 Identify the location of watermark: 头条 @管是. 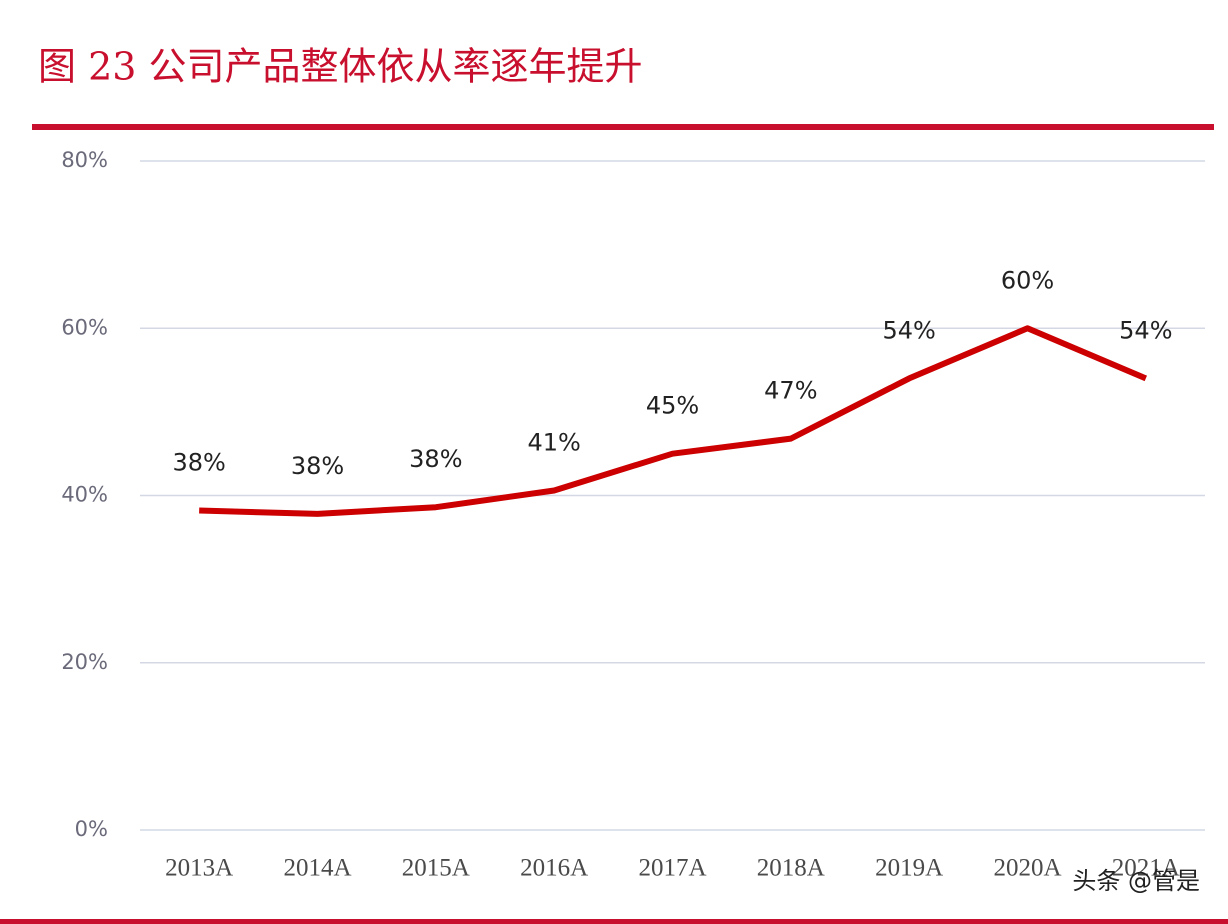
(1136, 881).